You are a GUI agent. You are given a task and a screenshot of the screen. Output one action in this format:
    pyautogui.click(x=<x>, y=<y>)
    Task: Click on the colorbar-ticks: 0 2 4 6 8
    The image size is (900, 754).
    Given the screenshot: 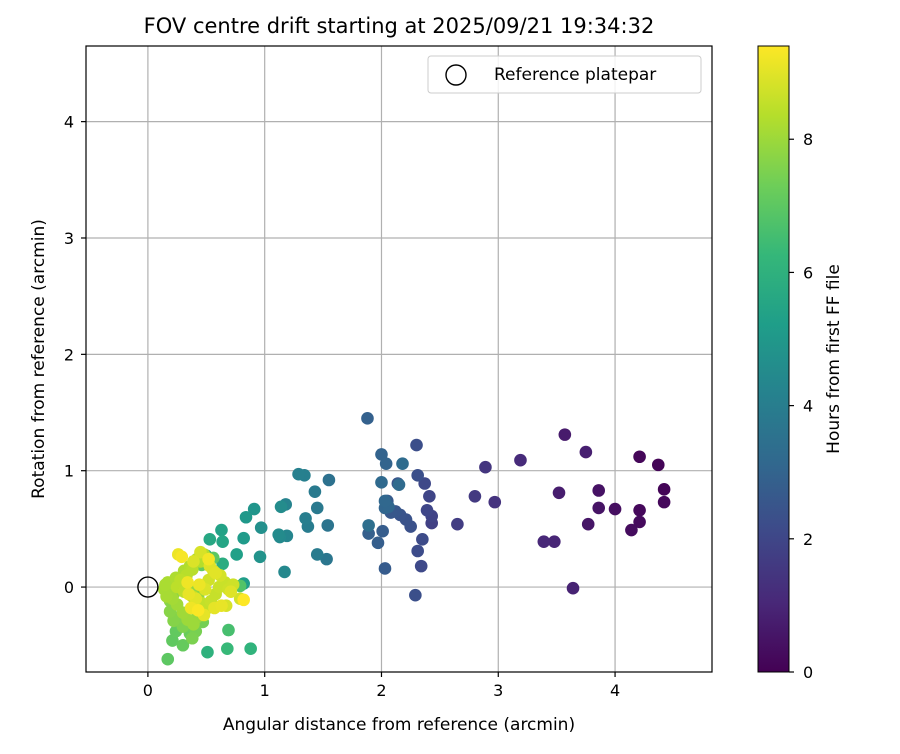 What is the action you would take?
    pyautogui.click(x=801, y=406)
    